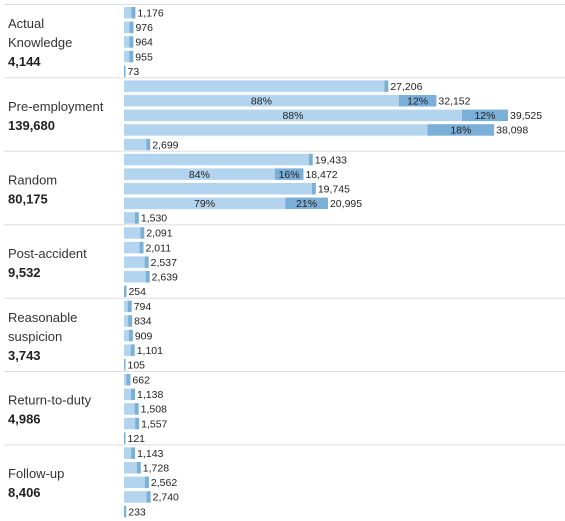  What do you see at coordinates (164, 263) in the screenshot?
I see `value-label: 2,537` at bounding box center [164, 263].